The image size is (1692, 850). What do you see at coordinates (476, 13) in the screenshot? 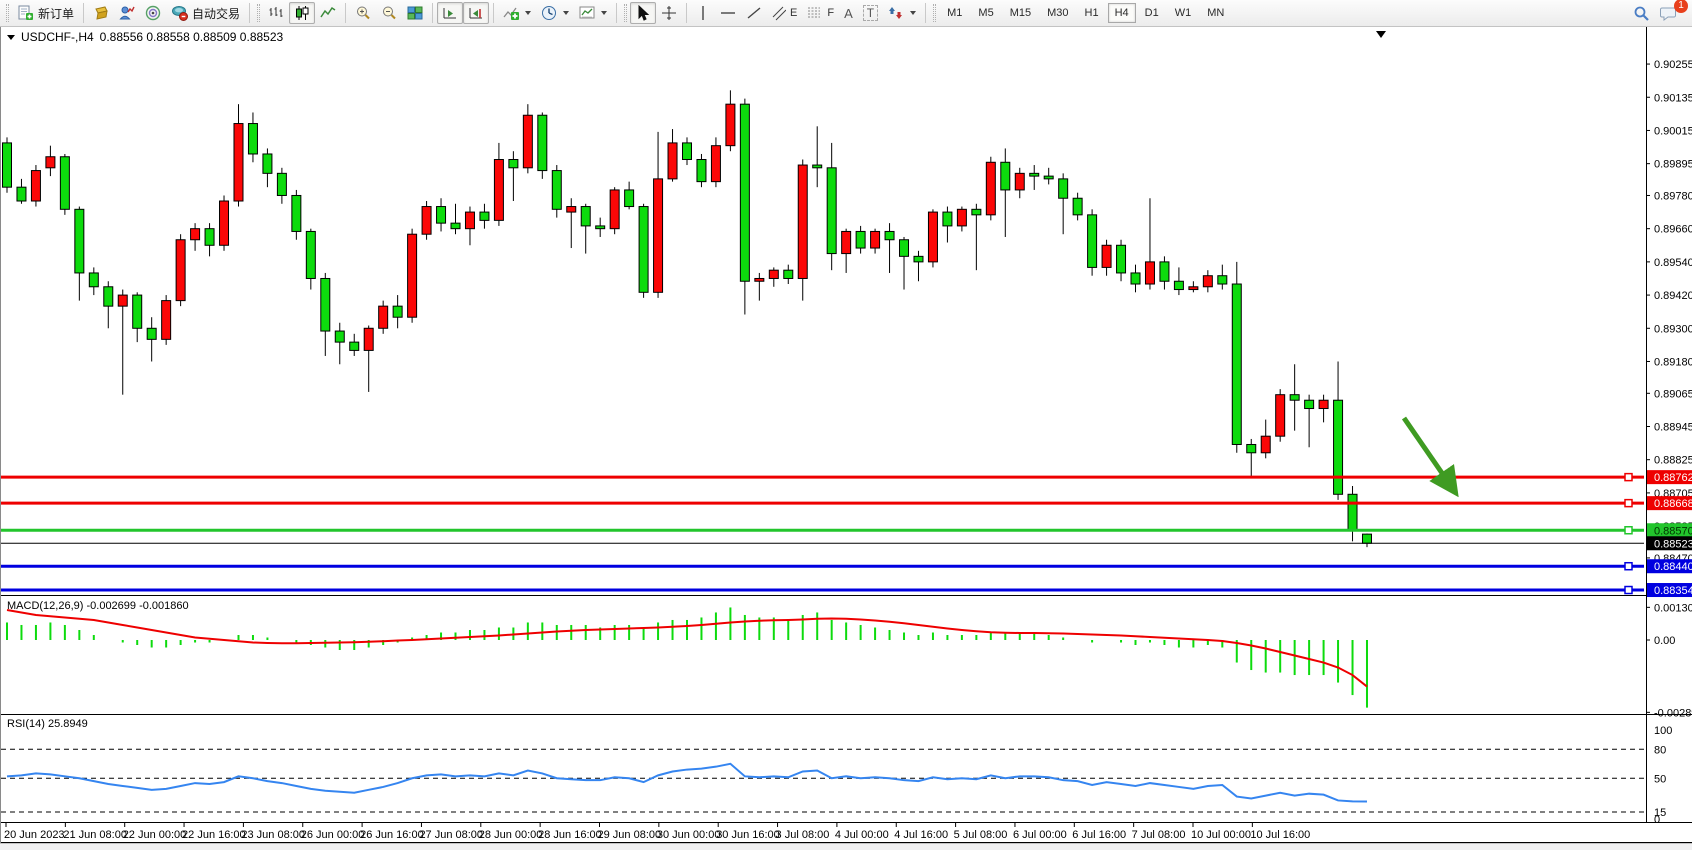
I see `chart-shift-button` at bounding box center [476, 13].